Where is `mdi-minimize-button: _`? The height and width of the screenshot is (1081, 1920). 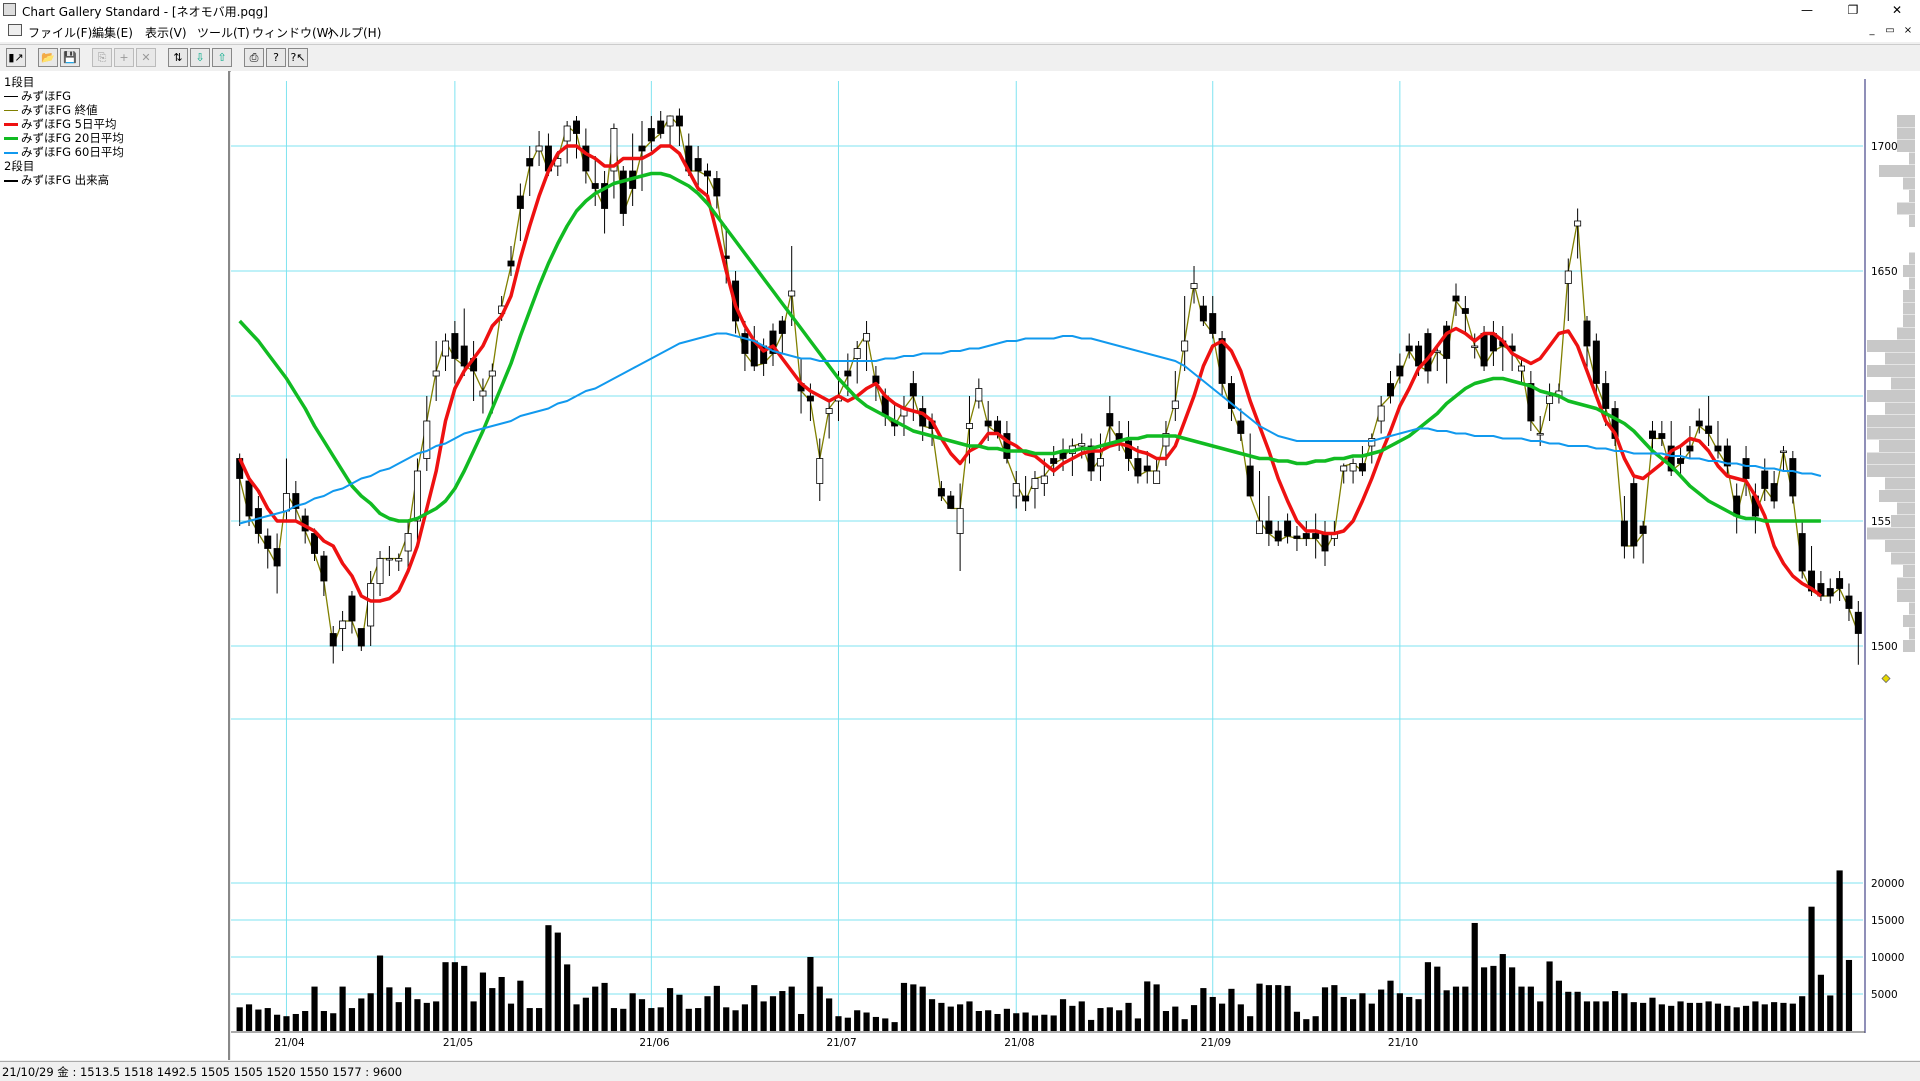
mdi-minimize-button: _ is located at coordinates (1872, 30).